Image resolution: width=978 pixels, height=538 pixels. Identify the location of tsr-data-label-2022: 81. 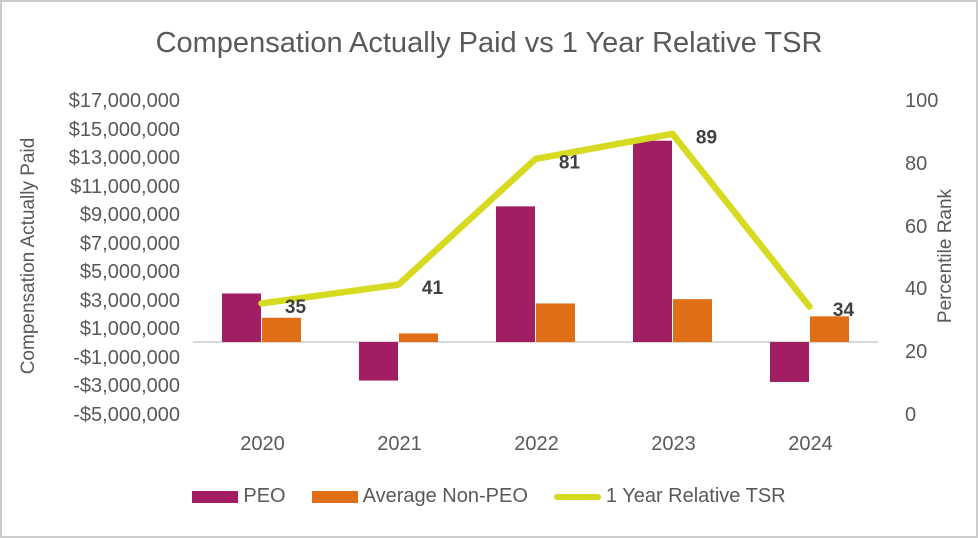
(570, 162).